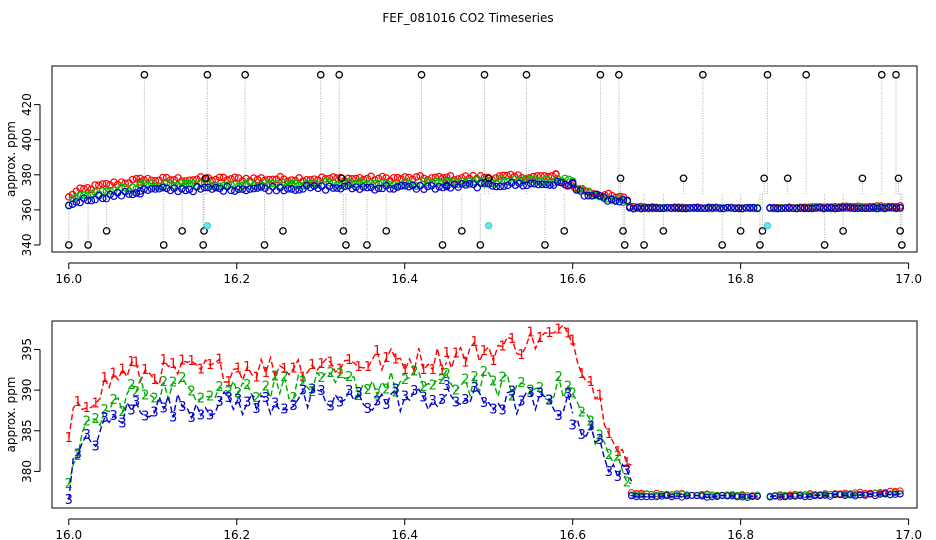 The image size is (936, 540). Describe the element at coordinates (488, 225) in the screenshot. I see `cyan-point` at that location.